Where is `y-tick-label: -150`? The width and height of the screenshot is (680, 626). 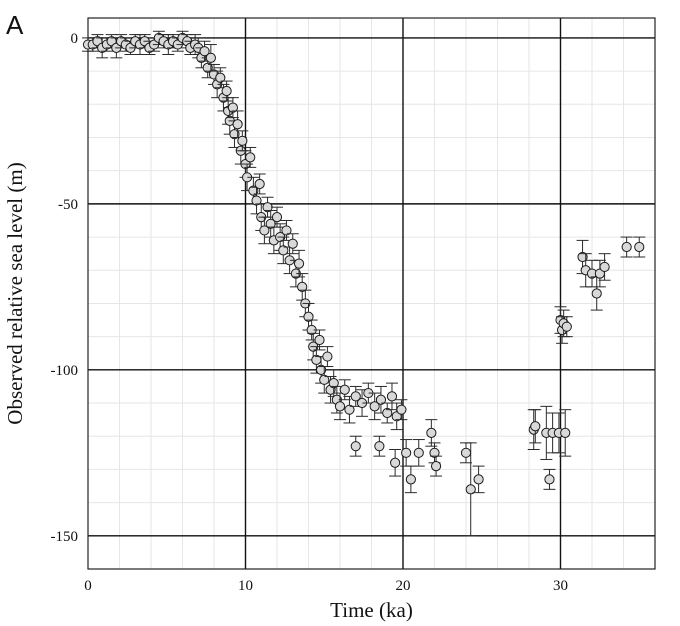
y-tick-label: -150 is located at coordinates (65, 537).